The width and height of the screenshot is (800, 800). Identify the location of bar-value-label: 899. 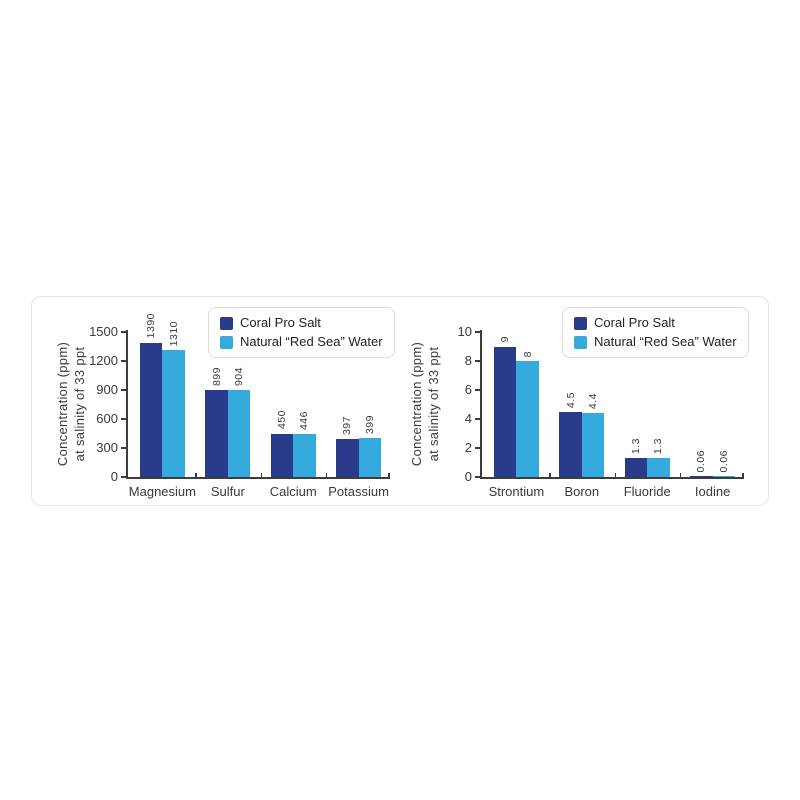
(216, 377).